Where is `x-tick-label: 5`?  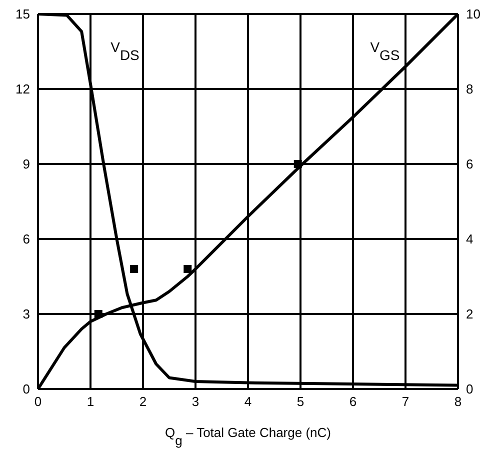 x-tick-label: 5 is located at coordinates (300, 402).